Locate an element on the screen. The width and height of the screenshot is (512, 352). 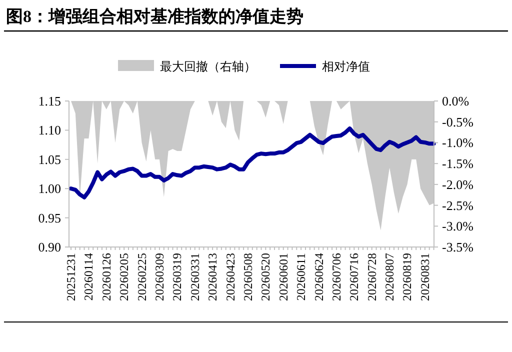
legend-label: 最大回撤（右轴） is located at coordinates (208, 67).